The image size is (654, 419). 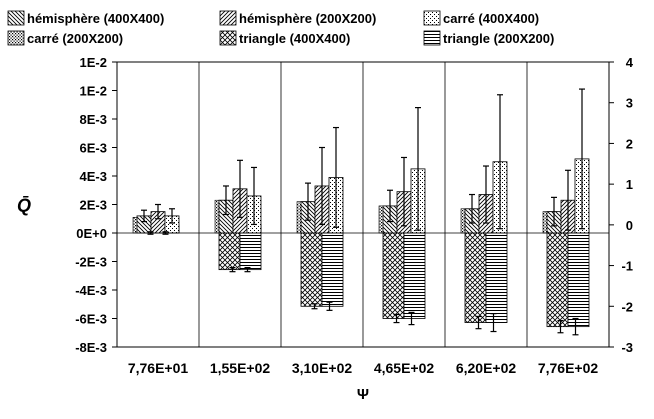 What do you see at coordinates (629, 103) in the screenshot?
I see `right-tick-label: 3` at bounding box center [629, 103].